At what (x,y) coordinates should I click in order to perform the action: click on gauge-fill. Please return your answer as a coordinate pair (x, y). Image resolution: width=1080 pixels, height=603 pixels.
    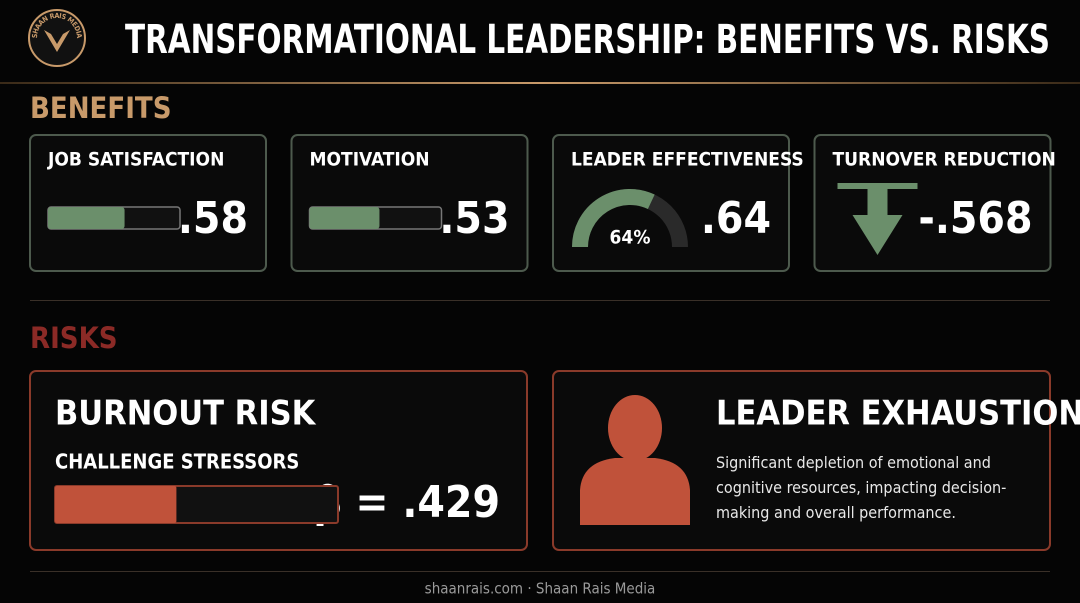
    Looking at the image, I should click on (613, 218).